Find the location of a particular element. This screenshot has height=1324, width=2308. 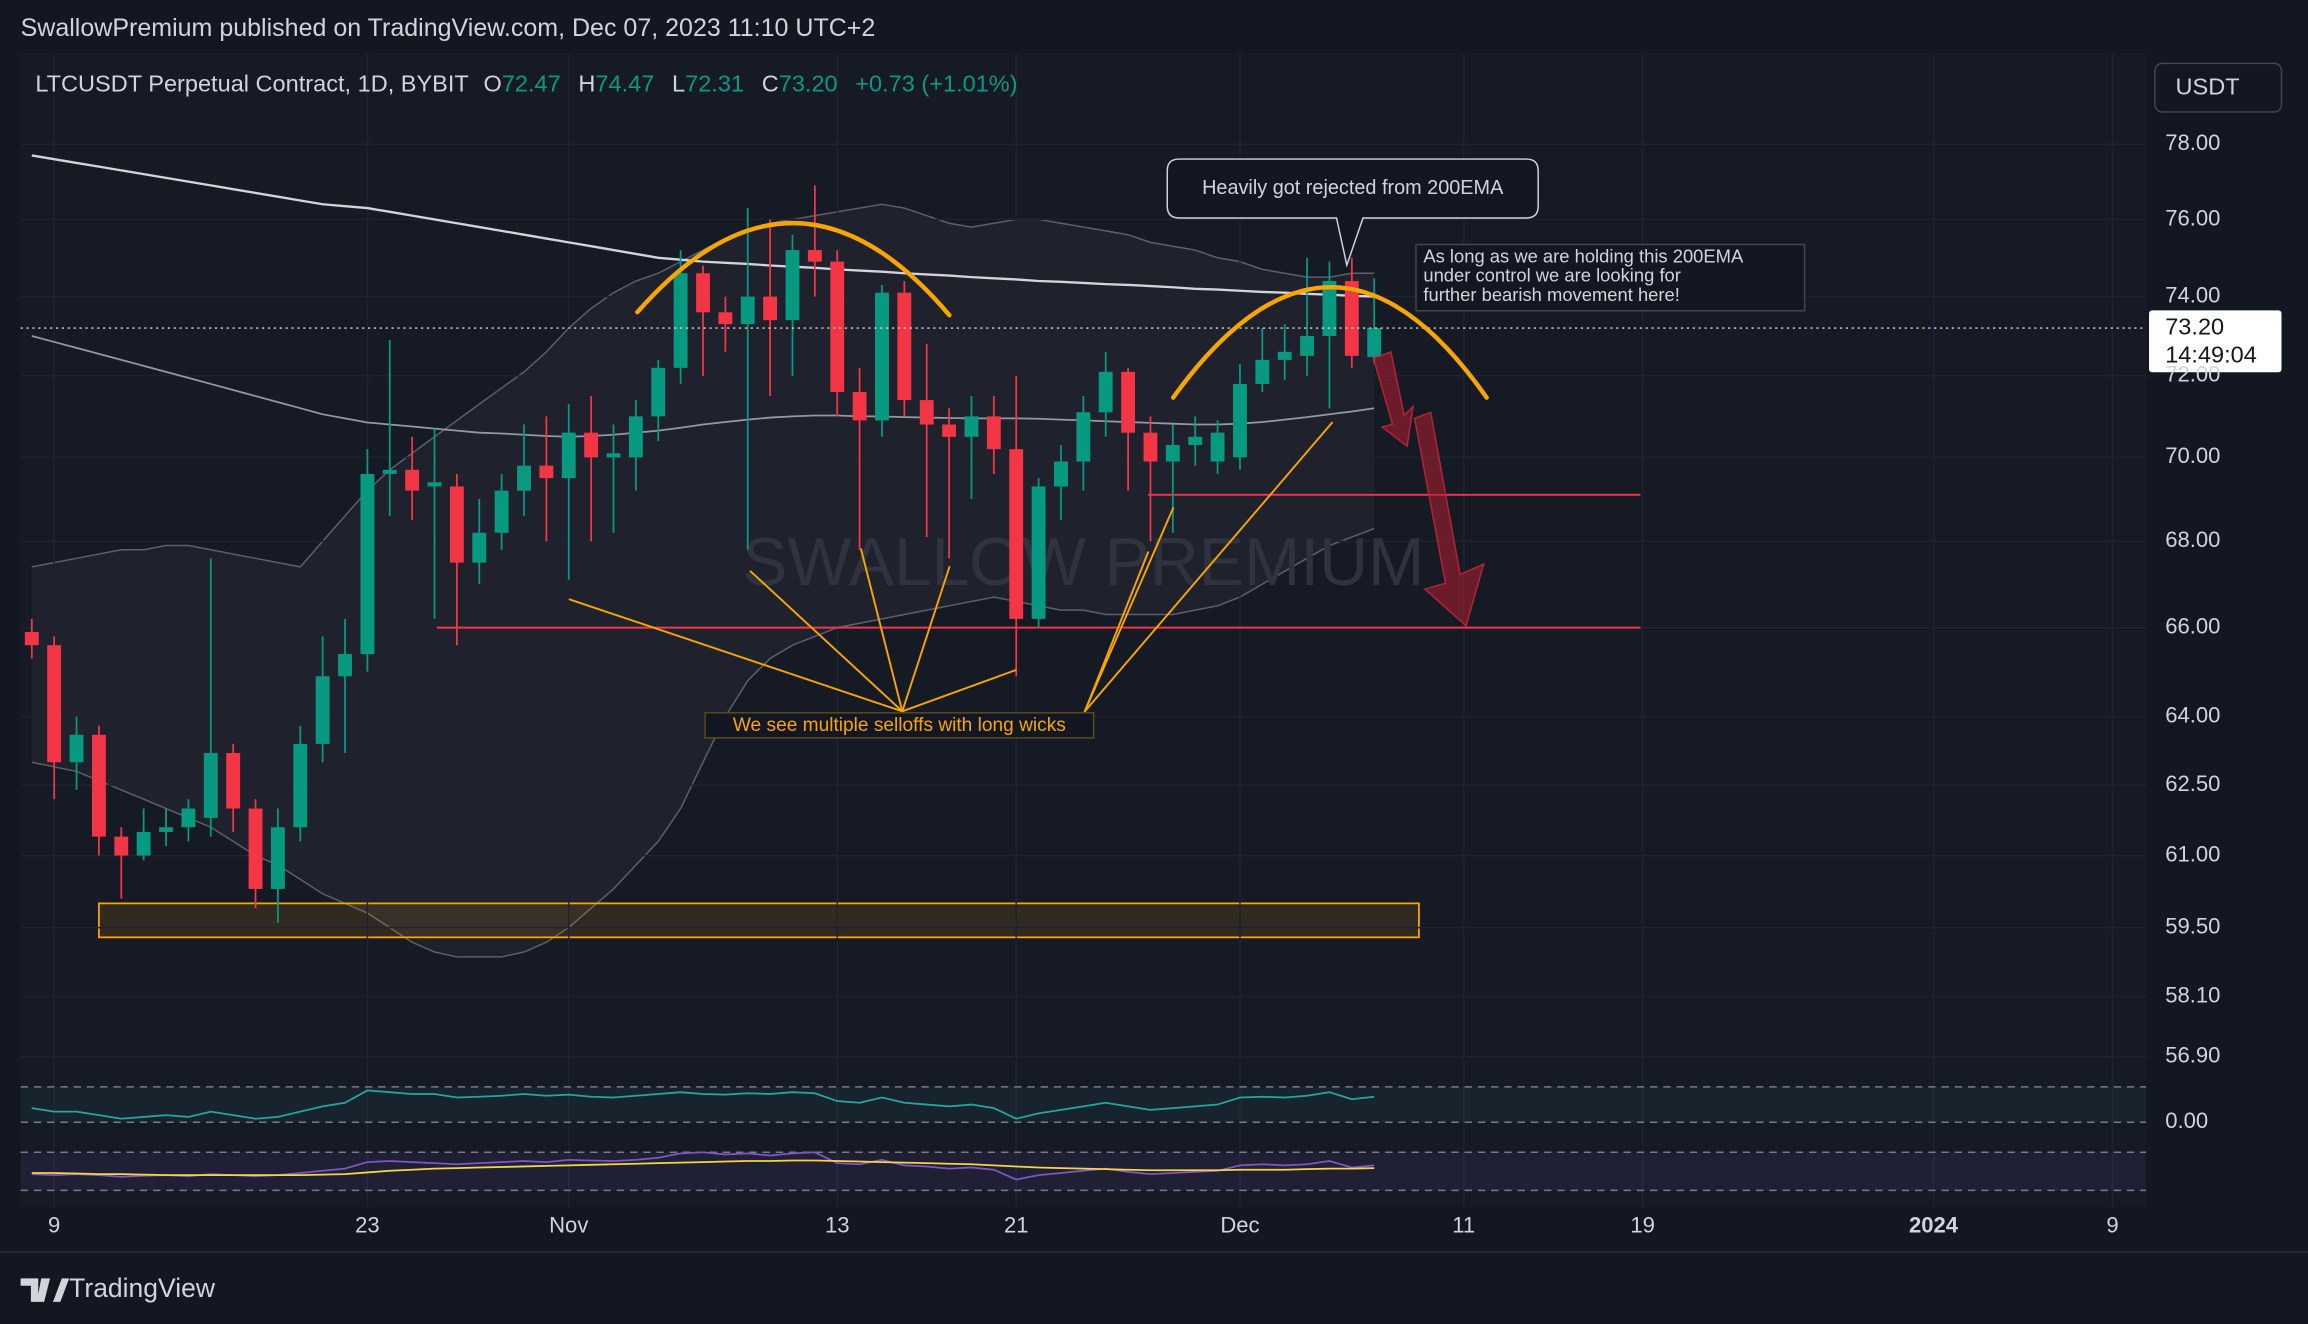

price-tag-value: 73.20 is located at coordinates (2194, 326).